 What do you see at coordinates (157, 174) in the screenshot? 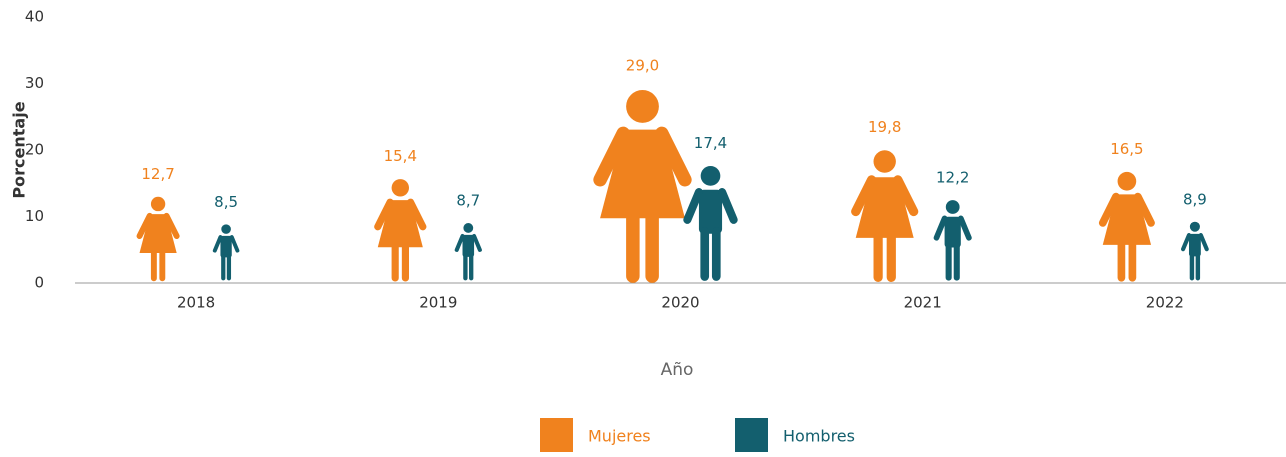
I see `value-label: 12,7` at bounding box center [157, 174].